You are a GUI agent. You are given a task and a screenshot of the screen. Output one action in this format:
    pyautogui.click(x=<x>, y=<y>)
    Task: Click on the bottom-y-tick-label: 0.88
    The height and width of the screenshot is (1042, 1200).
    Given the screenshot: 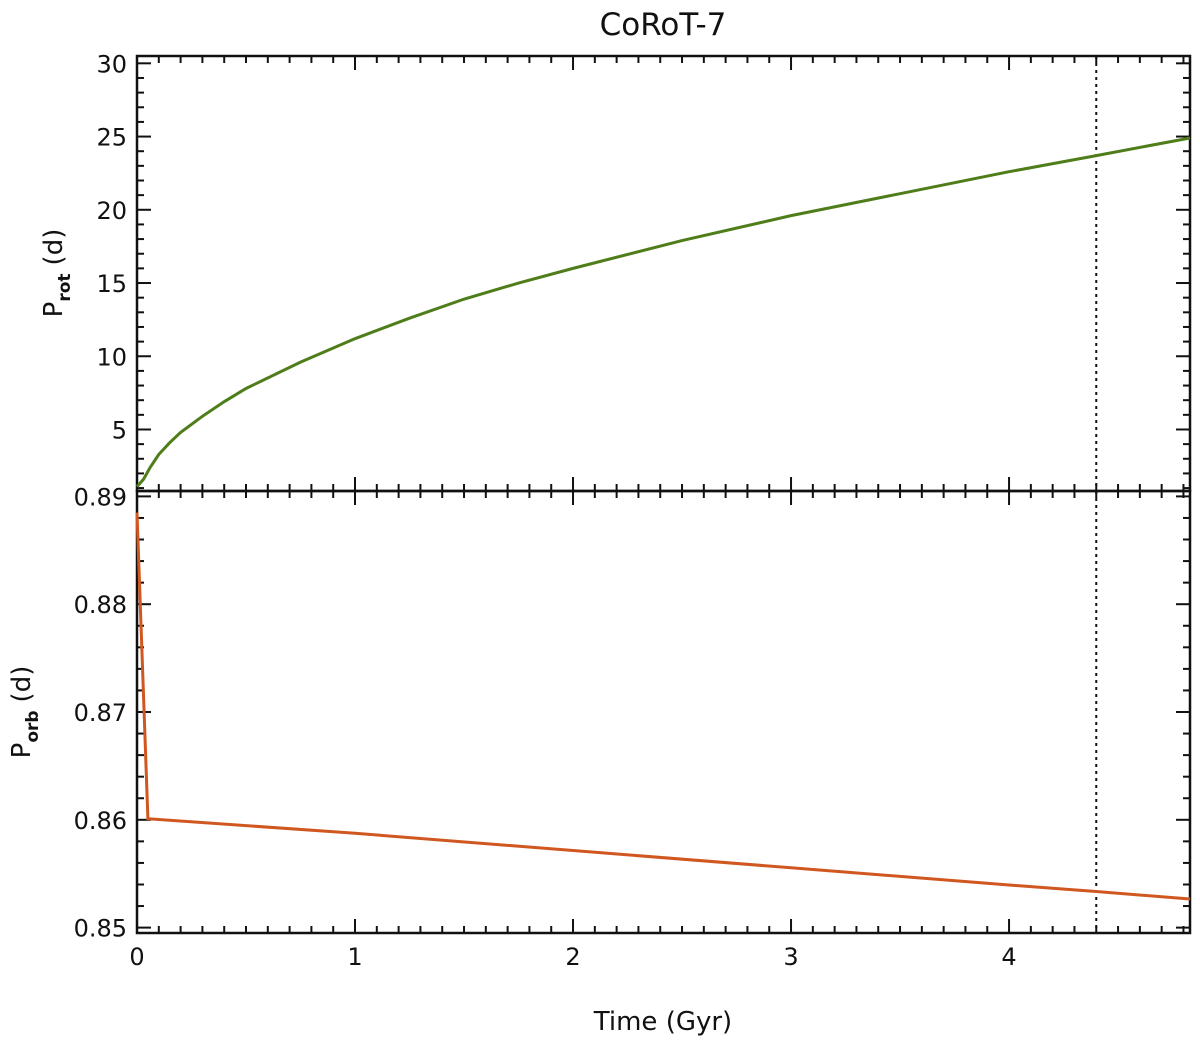 What is the action you would take?
    pyautogui.click(x=100, y=605)
    